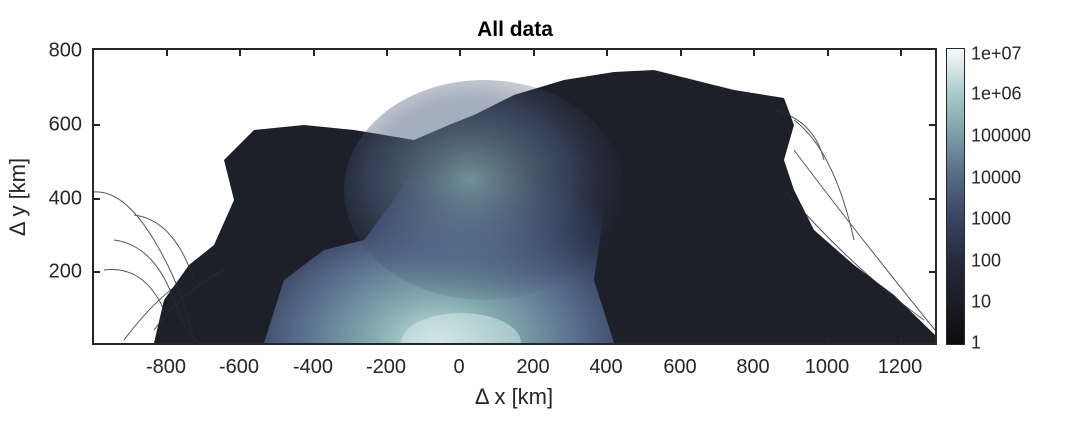  What do you see at coordinates (166, 367) in the screenshot?
I see `x-tick-label: -800` at bounding box center [166, 367].